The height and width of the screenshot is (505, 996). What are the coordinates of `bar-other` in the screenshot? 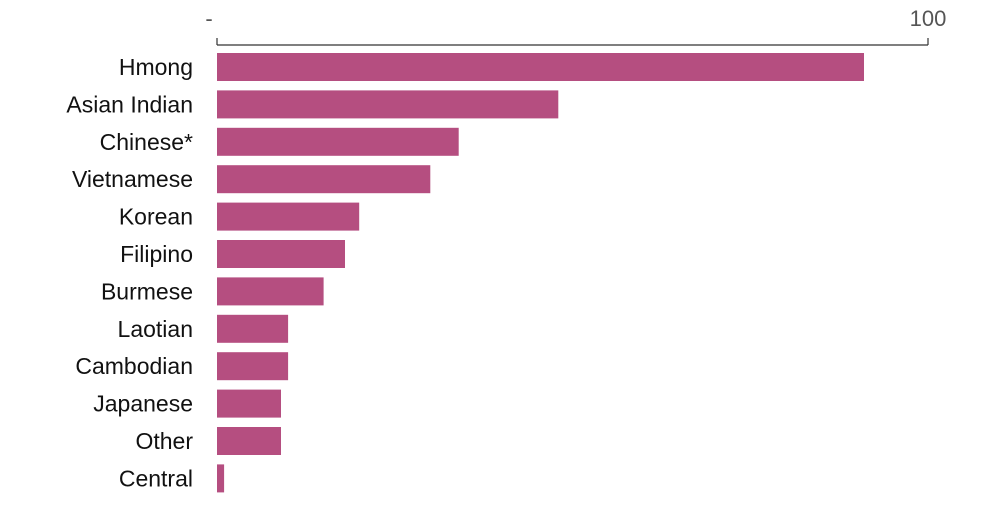 It's located at (249, 441).